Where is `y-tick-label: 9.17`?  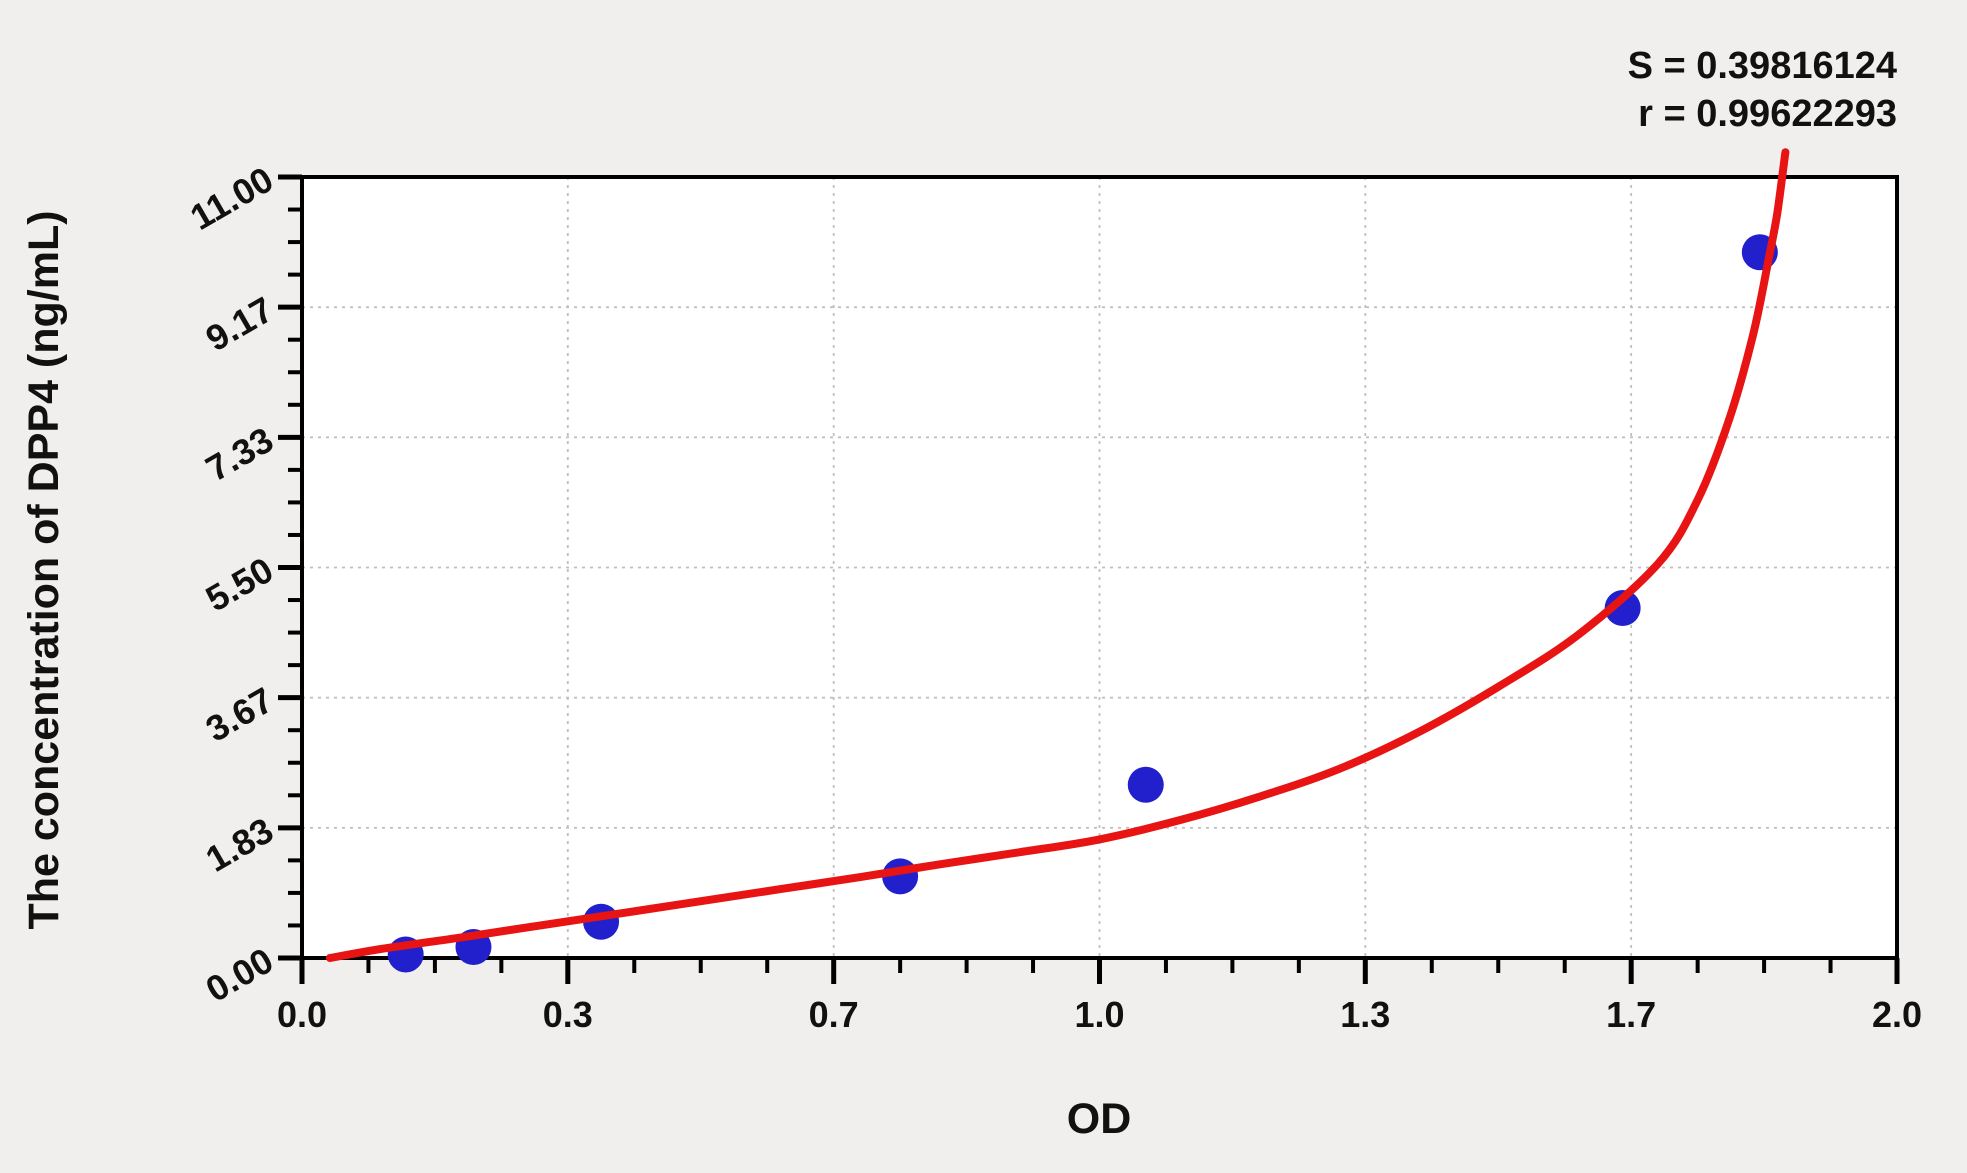 y-tick-label: 9.17 is located at coordinates (239, 324).